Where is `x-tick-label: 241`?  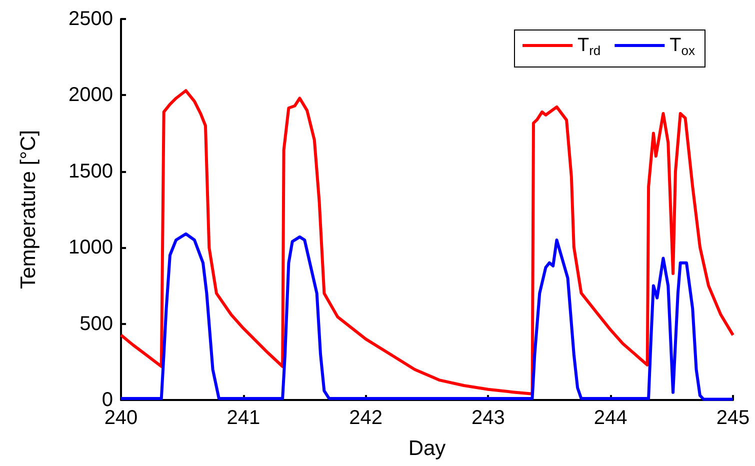
x-tick-label: 241 is located at coordinates (243, 418).